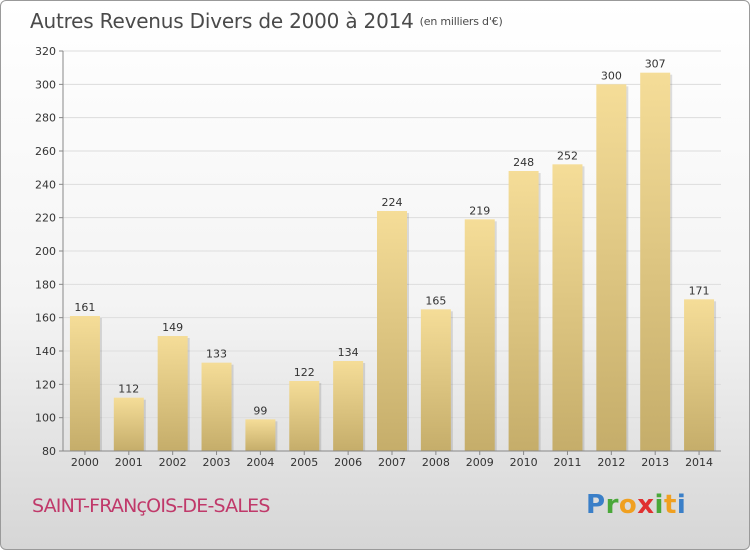 This screenshot has width=750, height=550. Describe the element at coordinates (45, 118) in the screenshot. I see `y-tick-label: 280` at that location.